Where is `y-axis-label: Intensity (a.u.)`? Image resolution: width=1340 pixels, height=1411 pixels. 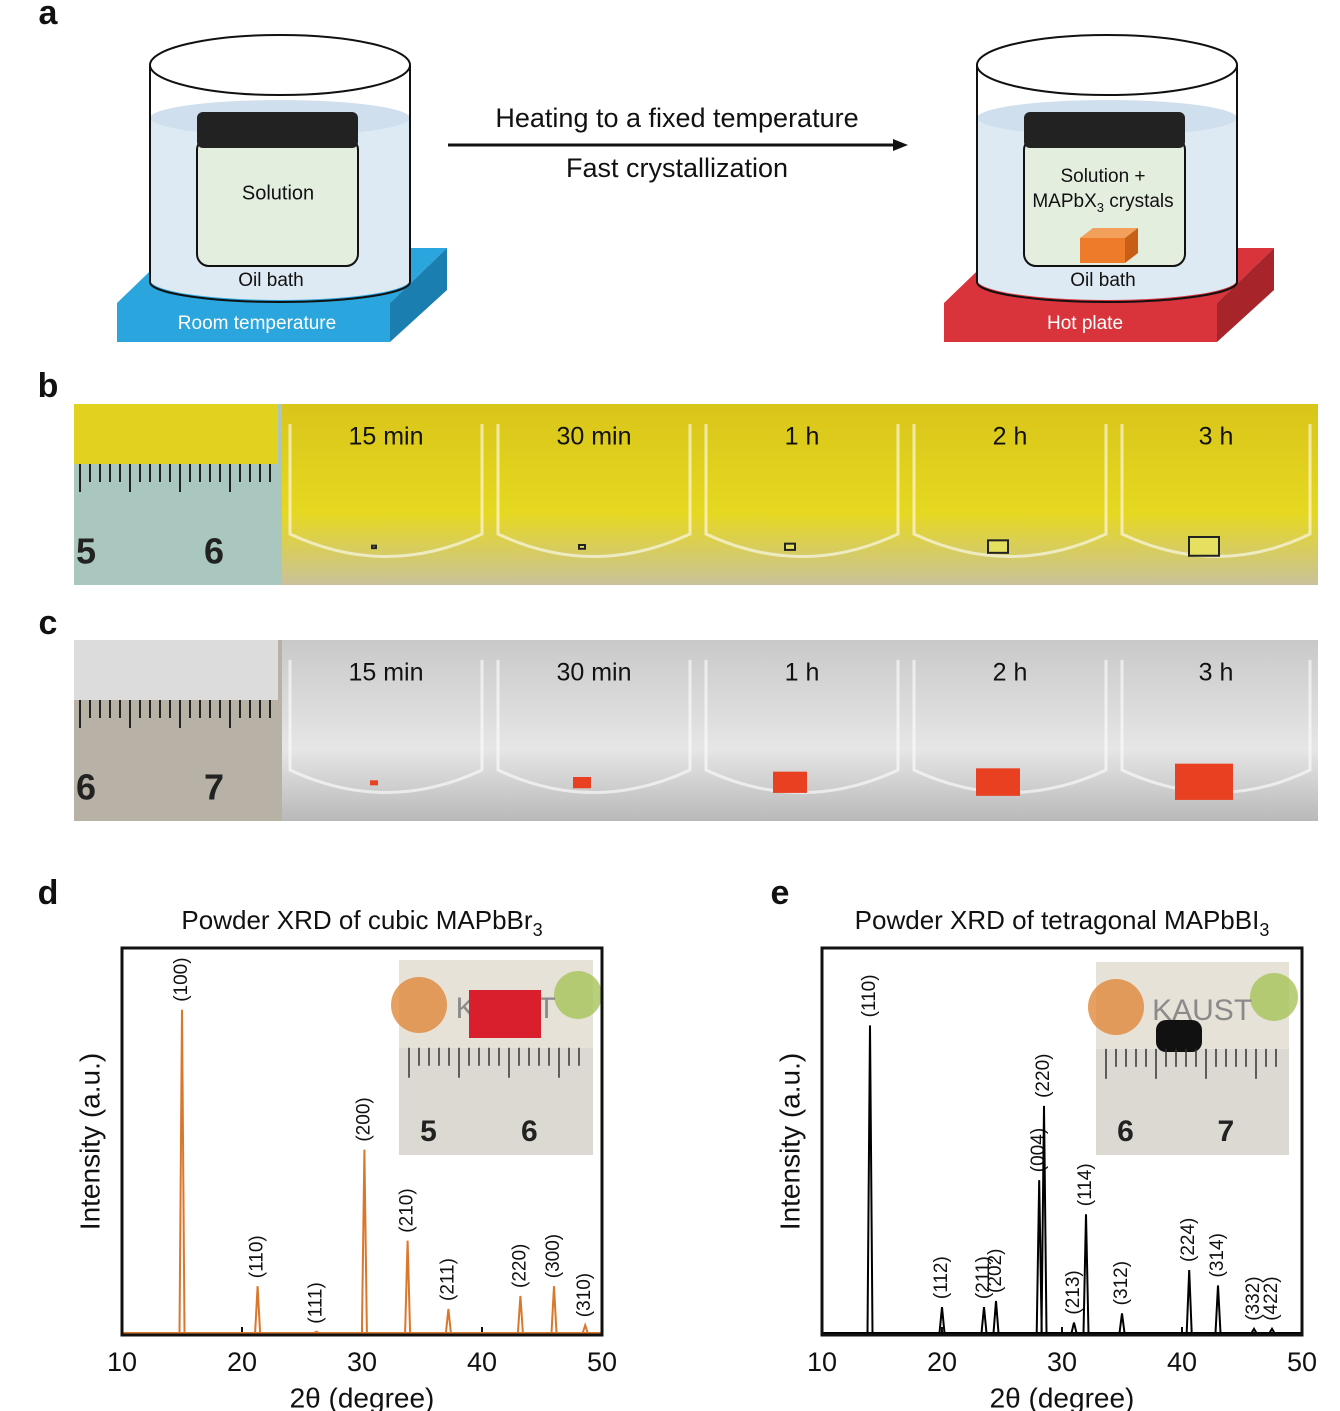
y-axis-label: Intensity (a.u.) is located at coordinates (89, 1141).